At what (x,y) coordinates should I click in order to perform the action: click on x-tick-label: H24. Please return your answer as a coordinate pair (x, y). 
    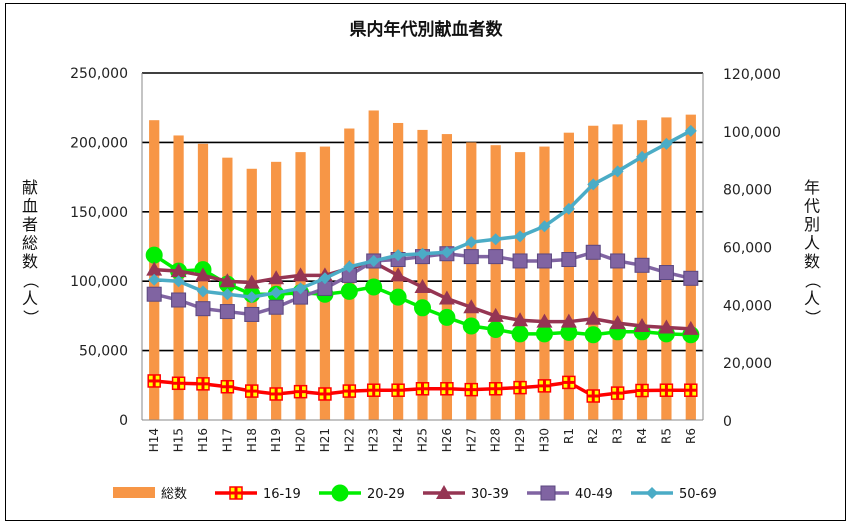
    Looking at the image, I should click on (398, 440).